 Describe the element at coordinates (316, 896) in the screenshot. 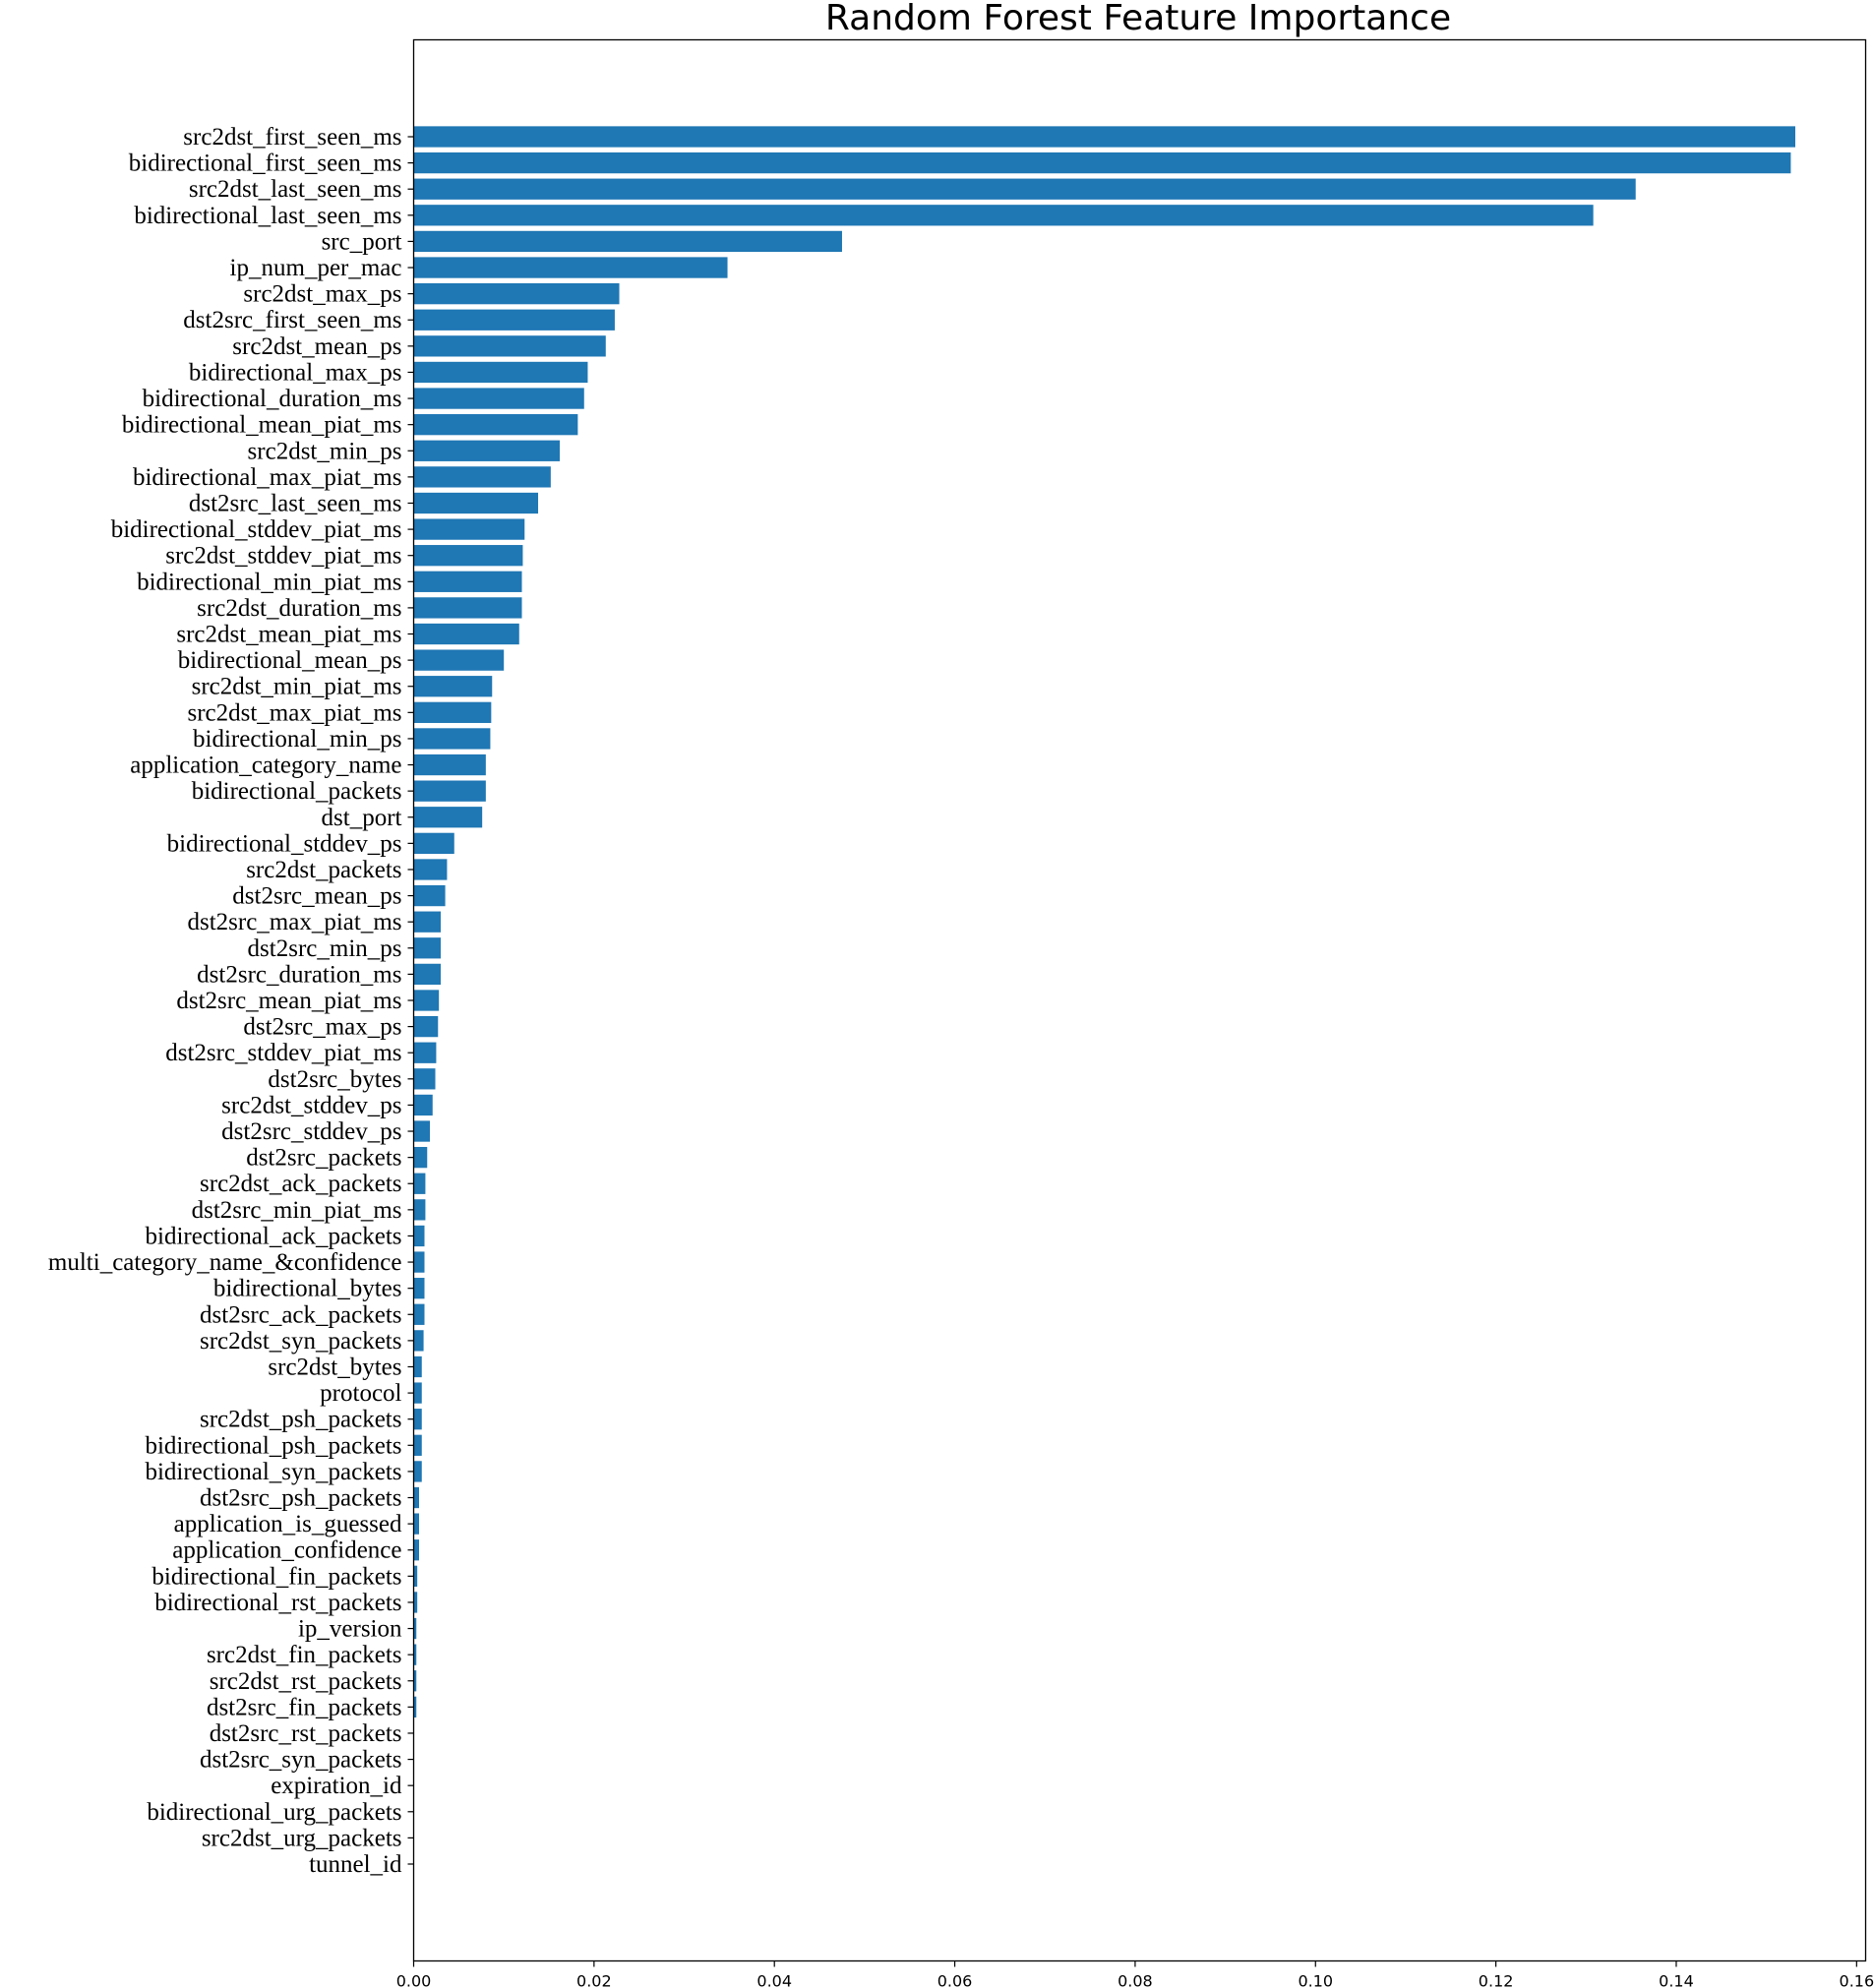

I see `y-tick-label: dst2src_mean_ps` at that location.